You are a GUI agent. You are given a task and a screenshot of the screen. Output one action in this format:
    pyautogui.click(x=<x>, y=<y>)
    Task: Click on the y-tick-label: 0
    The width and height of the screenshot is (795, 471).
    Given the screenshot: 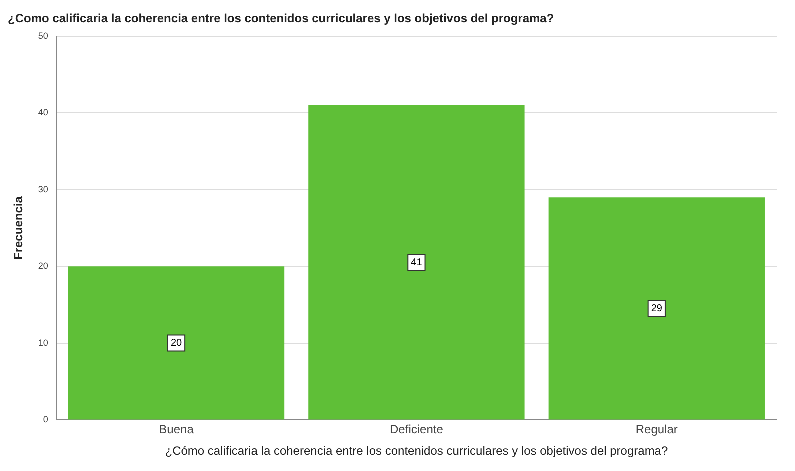 What is the action you would take?
    pyautogui.click(x=45, y=419)
    